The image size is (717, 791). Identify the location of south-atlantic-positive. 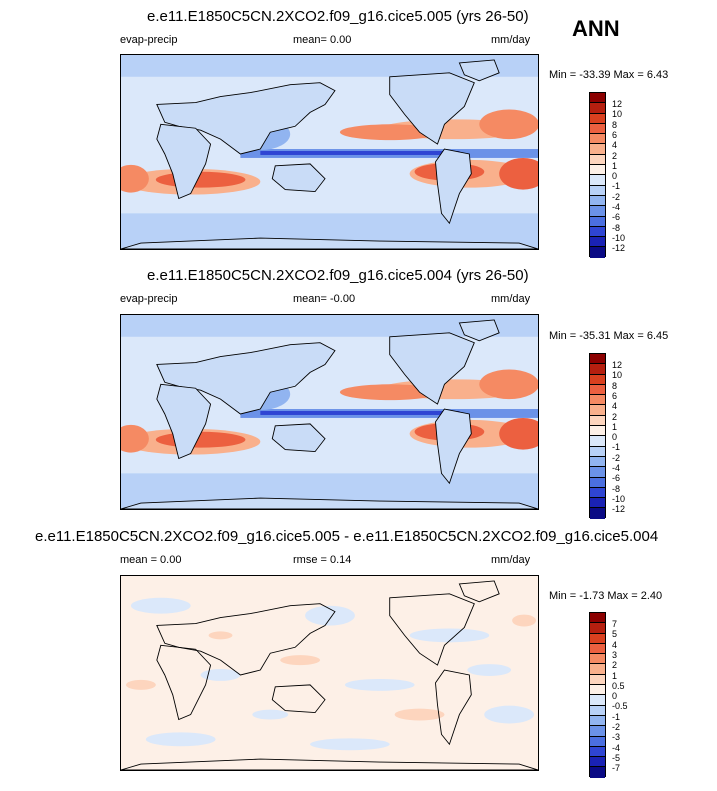
(518, 173).